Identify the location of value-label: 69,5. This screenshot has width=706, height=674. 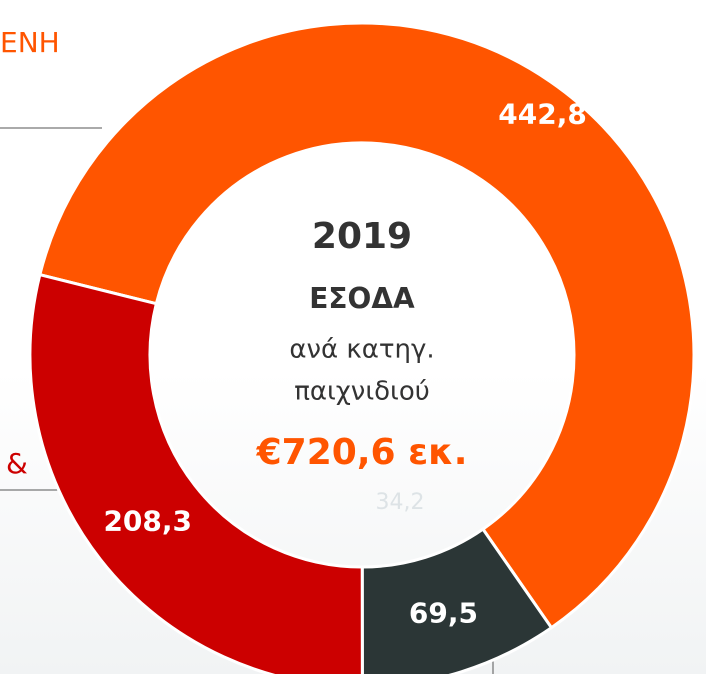
(443, 613).